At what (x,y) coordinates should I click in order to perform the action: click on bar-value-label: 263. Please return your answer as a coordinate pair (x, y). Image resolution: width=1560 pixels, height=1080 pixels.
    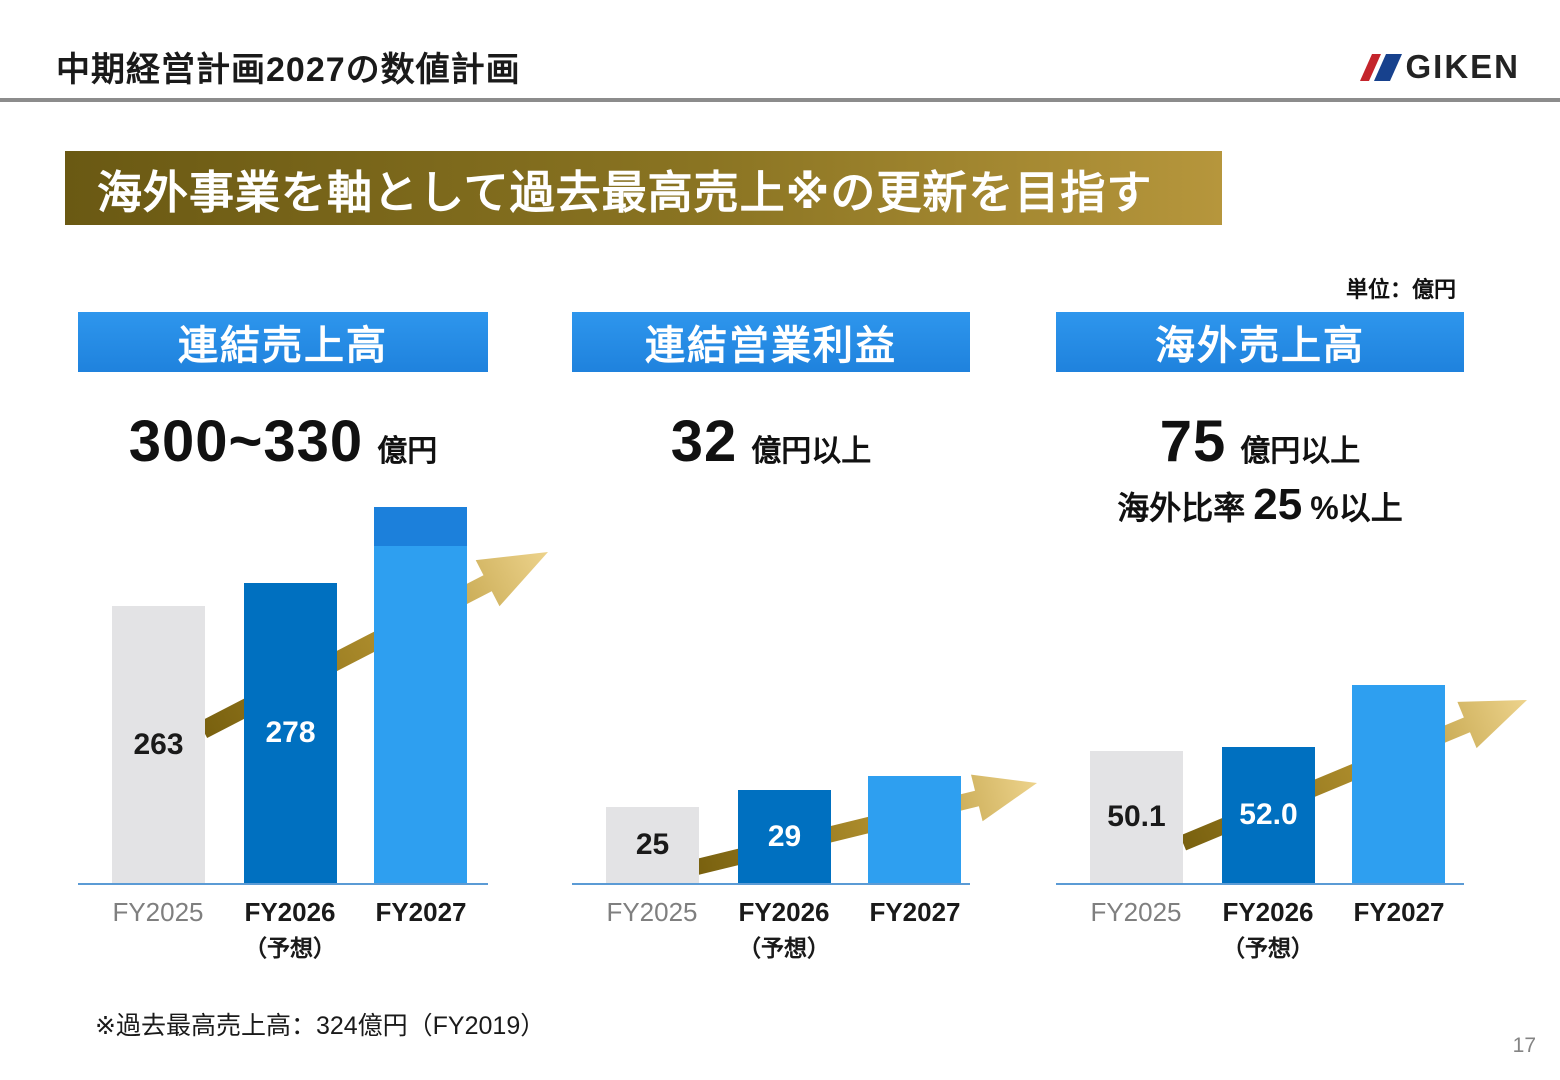
    Looking at the image, I should click on (158, 744).